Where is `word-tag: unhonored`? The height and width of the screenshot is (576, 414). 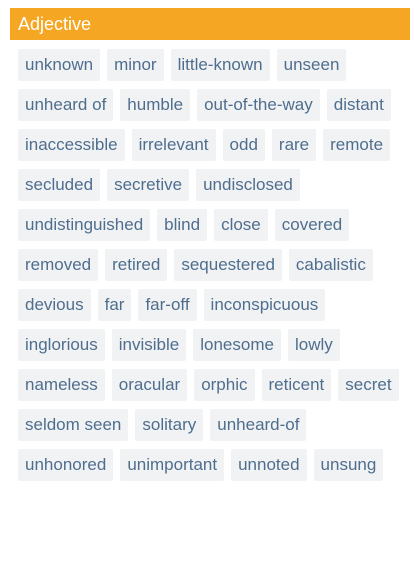
word-tag: unhonored is located at coordinates (66, 465).